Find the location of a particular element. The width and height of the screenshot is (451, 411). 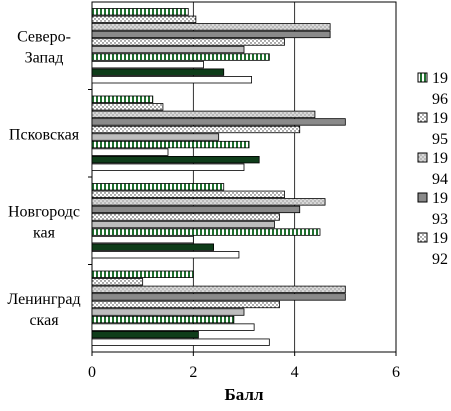

legend-label: 95 is located at coordinates (440, 139).